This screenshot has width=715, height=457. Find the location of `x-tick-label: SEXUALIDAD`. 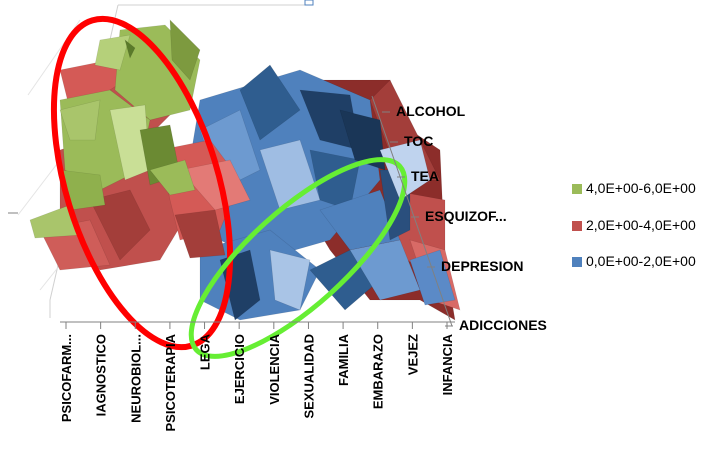

x-tick-label: SEXUALIDAD is located at coordinates (308, 376).